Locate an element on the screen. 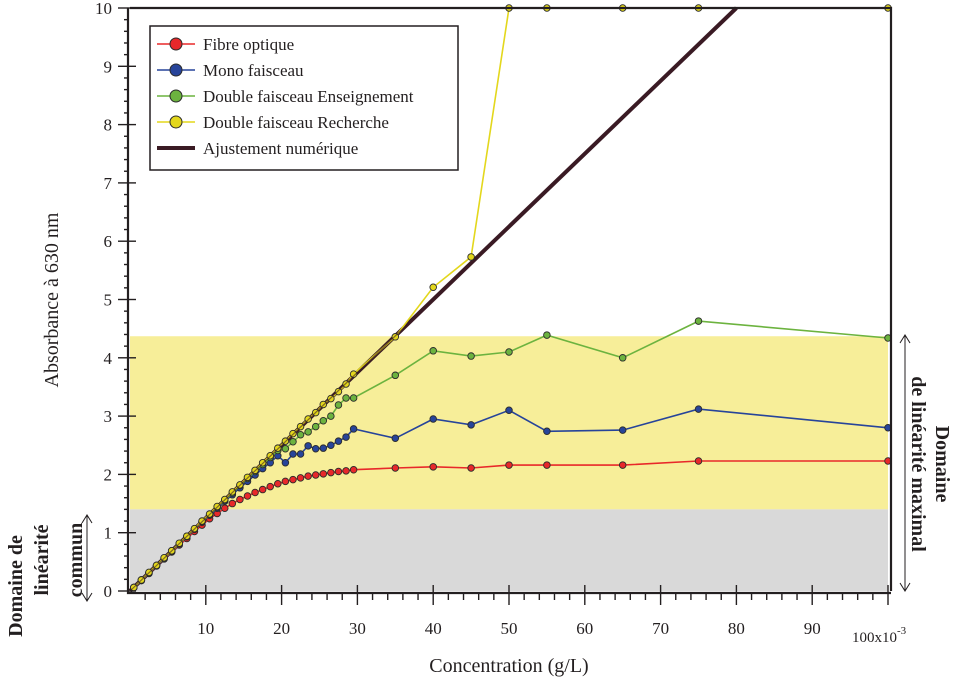 This screenshot has height=686, width=958. x-multiplier-base: 100x10 is located at coordinates (874, 638).